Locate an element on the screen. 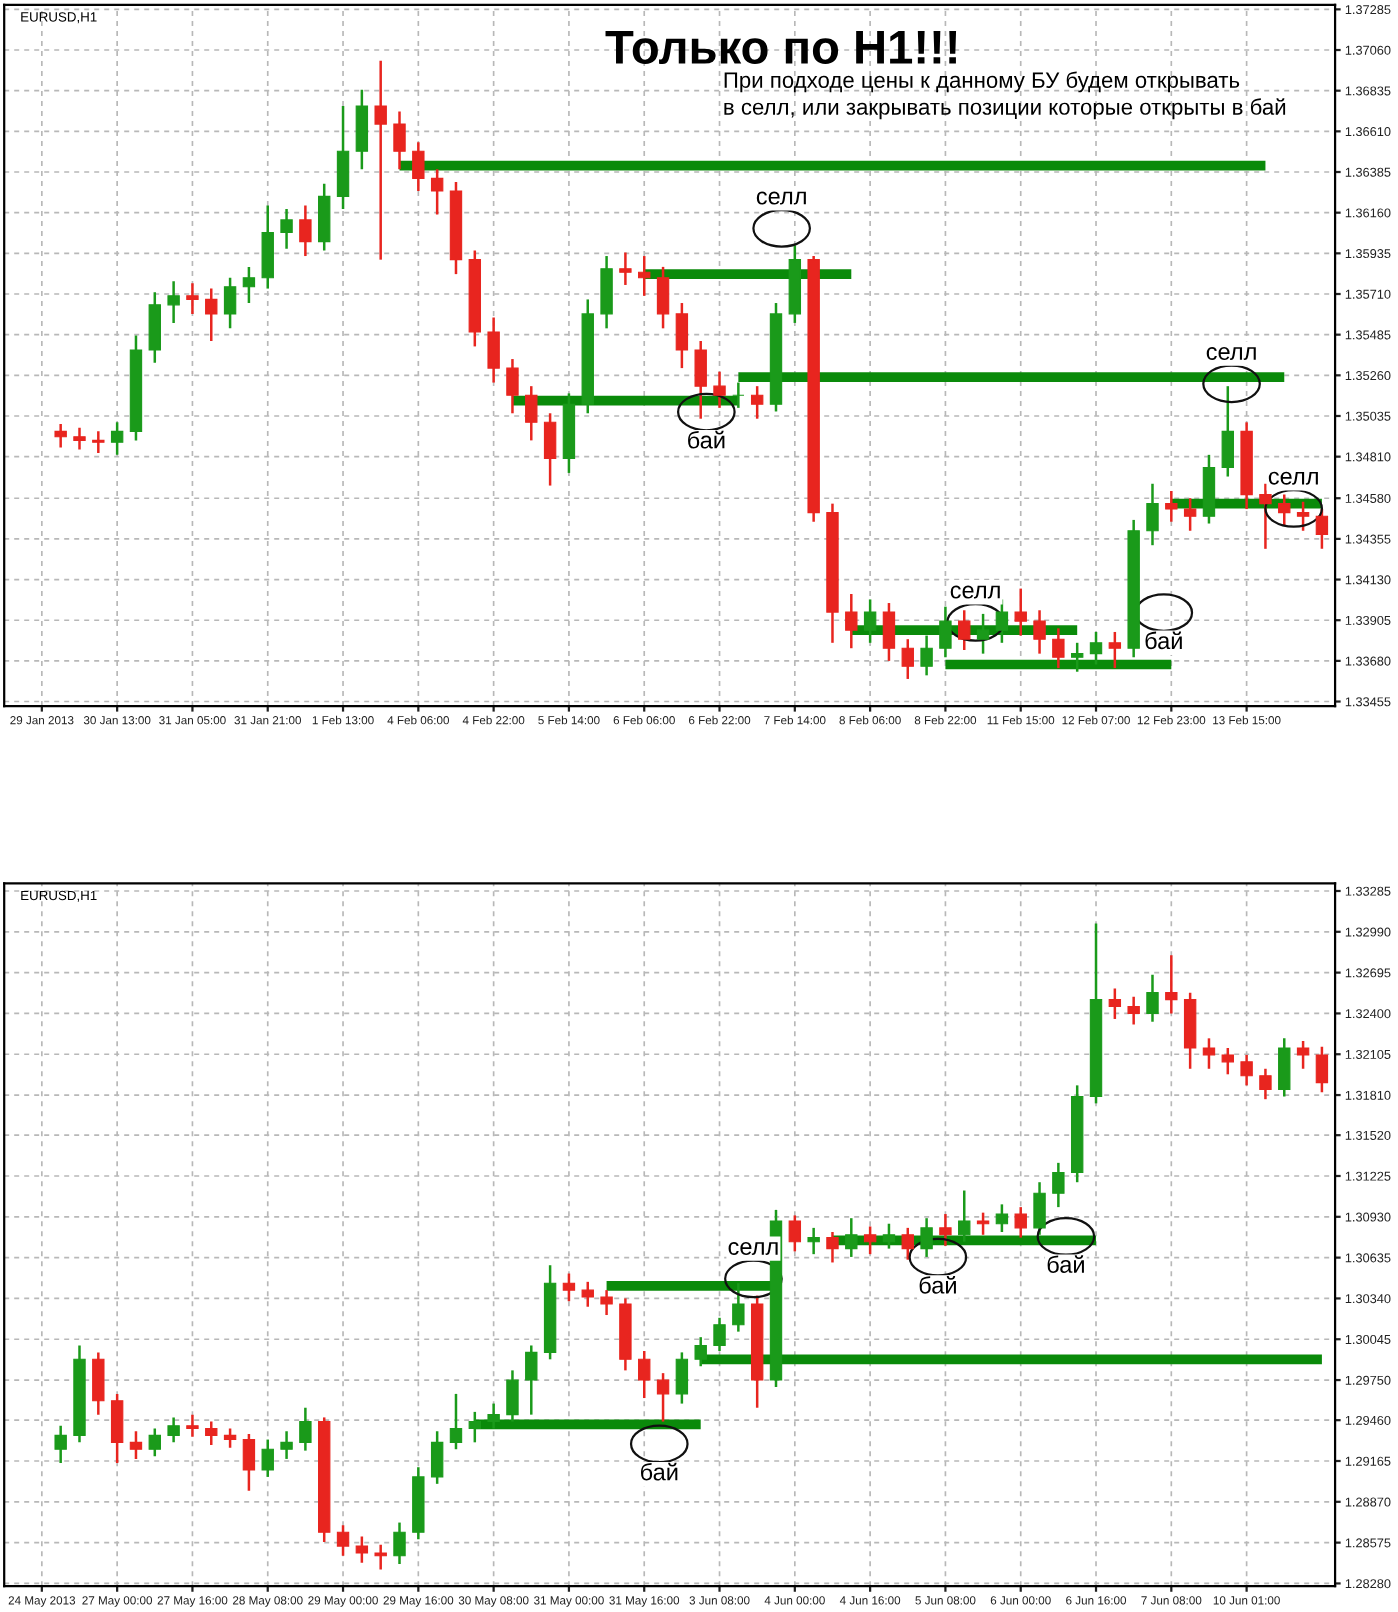  chart-title: Только по H1!!! is located at coordinates (781, 48).